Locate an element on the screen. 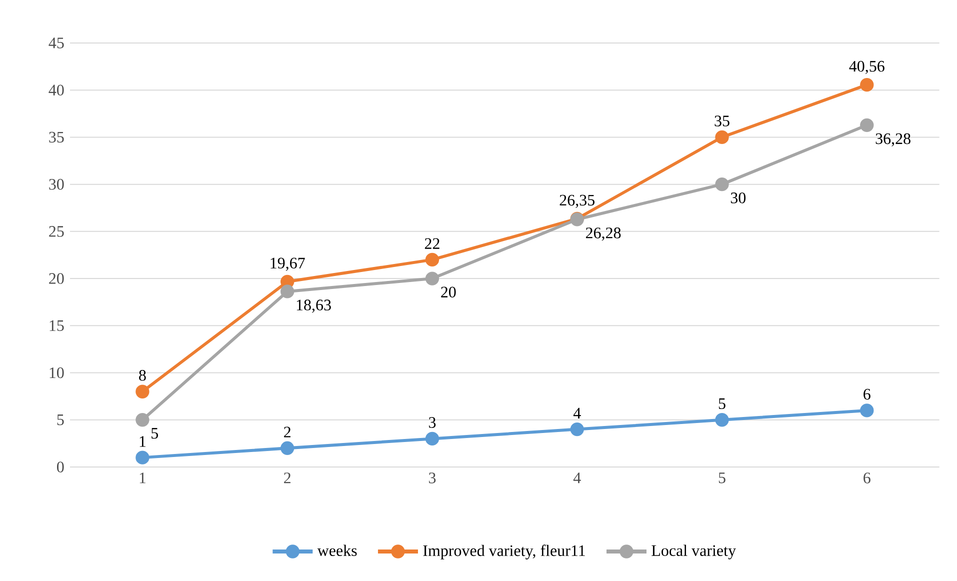  x-tick-label: 3 is located at coordinates (432, 478).